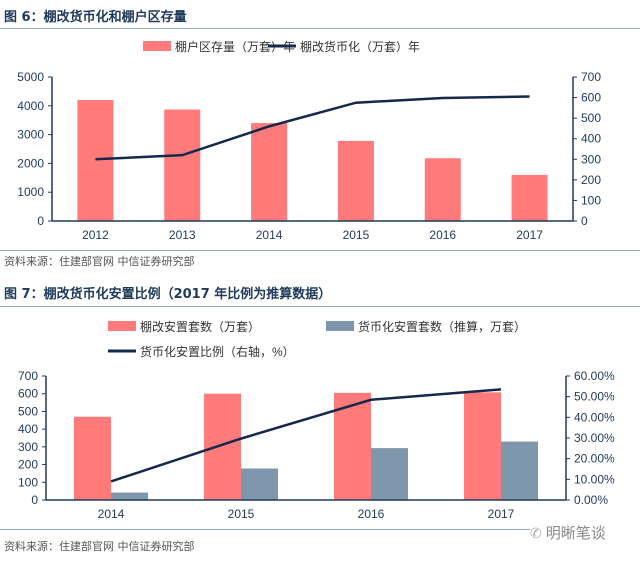 The image size is (640, 562). Describe the element at coordinates (95, 235) in the screenshot. I see `x-tick-label: 2012` at that location.